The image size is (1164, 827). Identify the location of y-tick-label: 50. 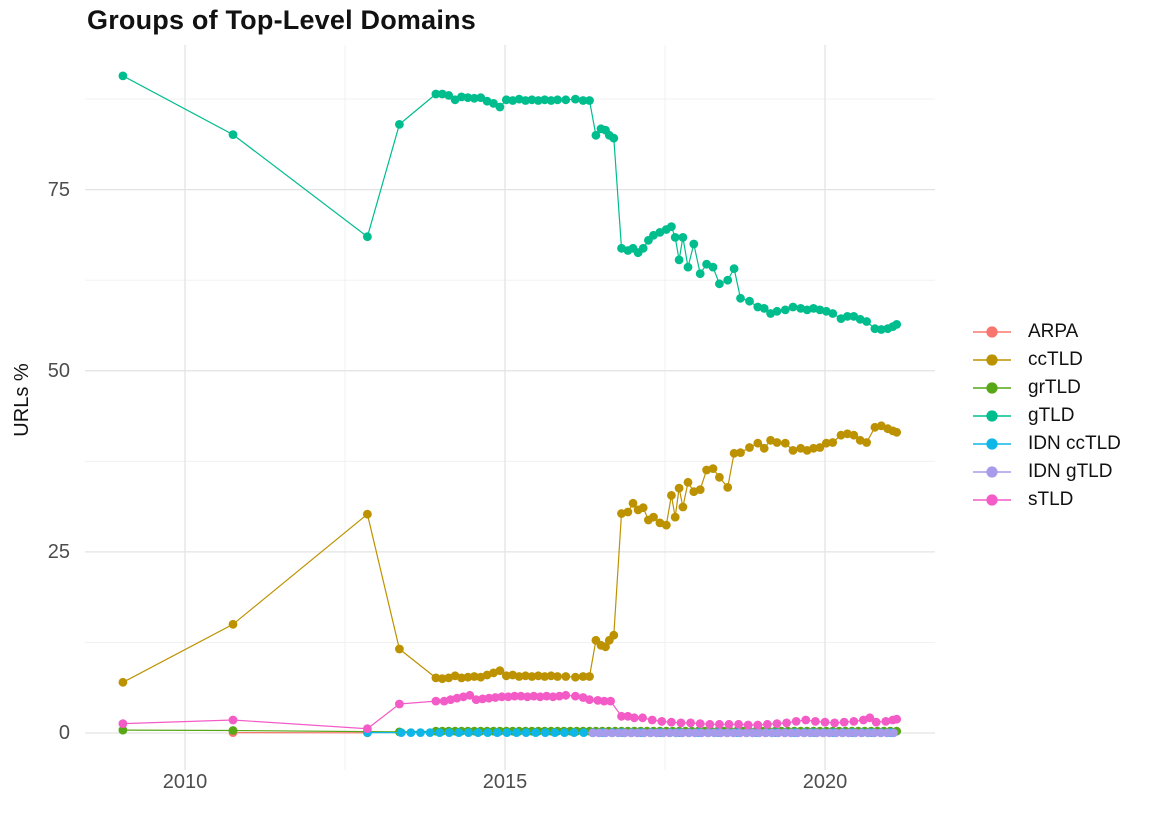
(58, 370).